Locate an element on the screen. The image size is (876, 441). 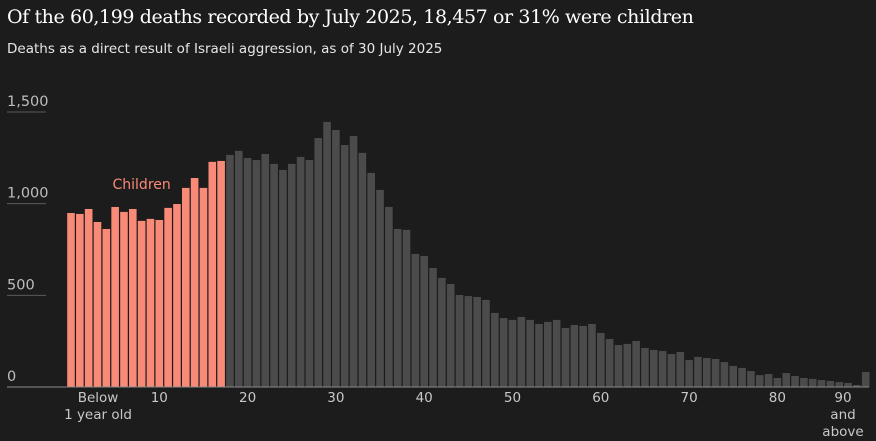
x-tick-label: Below 1 year old is located at coordinates (98, 406).